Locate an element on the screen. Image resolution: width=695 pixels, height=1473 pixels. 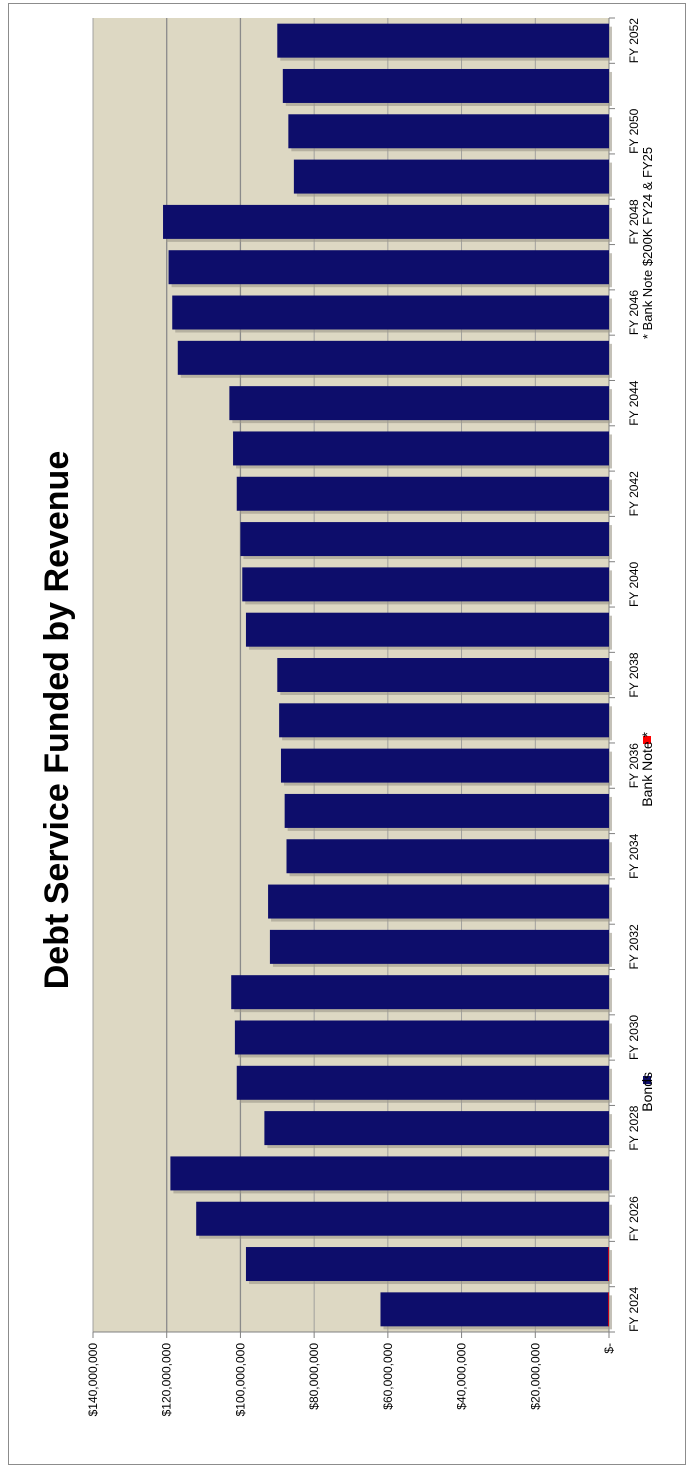
value-tick-label-3: $60,000,000 is located at coordinates (388, 1376).